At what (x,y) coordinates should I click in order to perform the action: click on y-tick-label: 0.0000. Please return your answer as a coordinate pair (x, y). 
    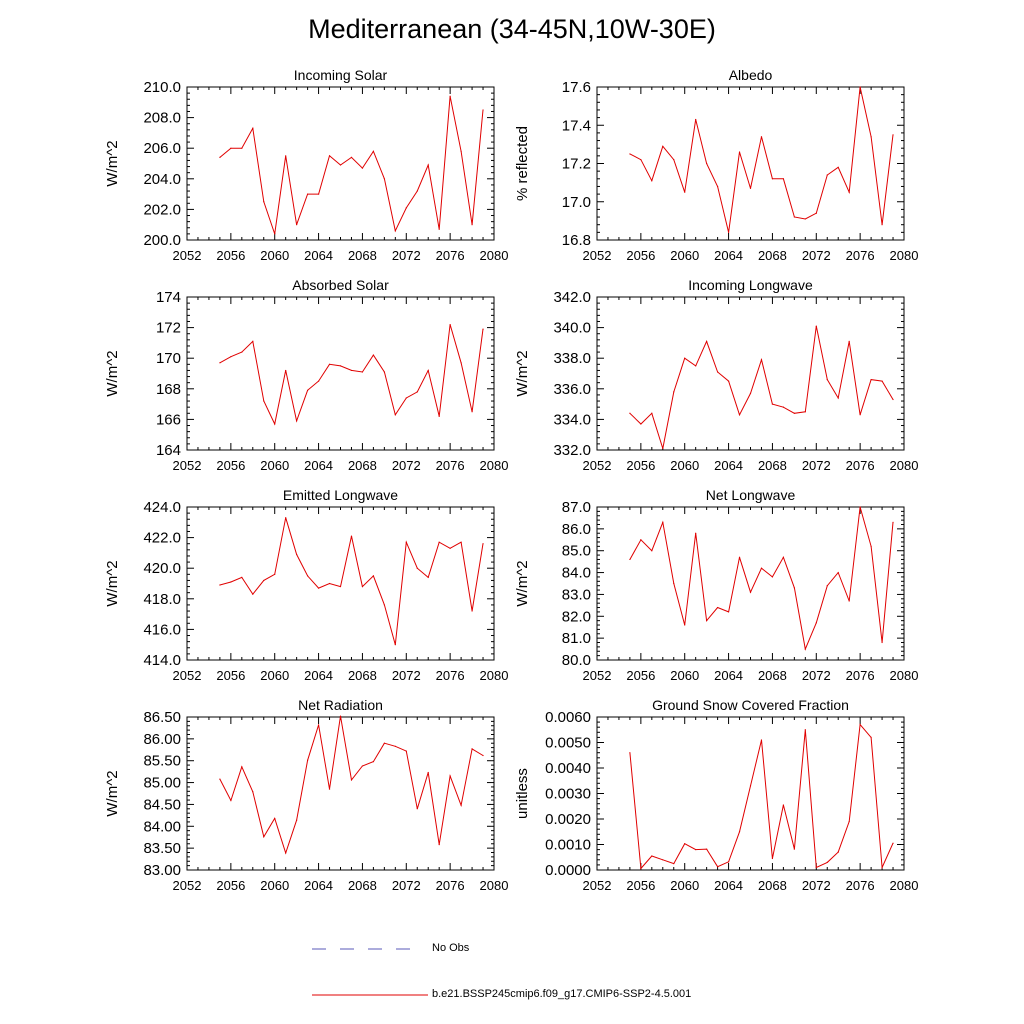
    Looking at the image, I should click on (568, 870).